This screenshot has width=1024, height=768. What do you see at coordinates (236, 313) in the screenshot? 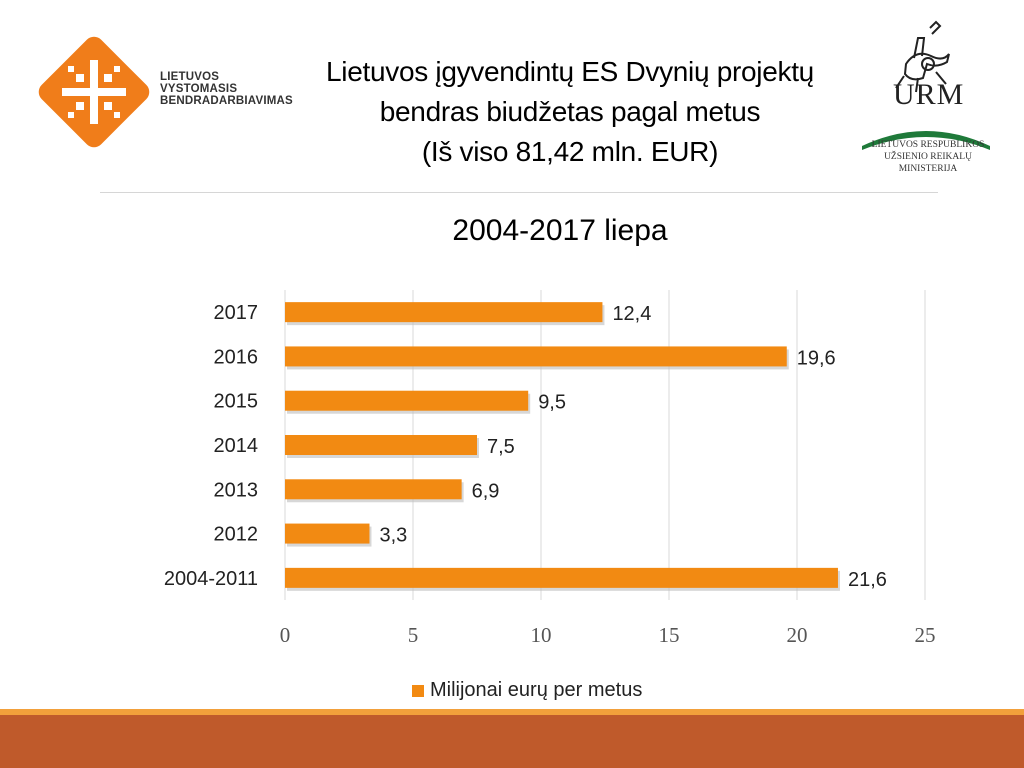
I see `category-label: 2017` at bounding box center [236, 313].